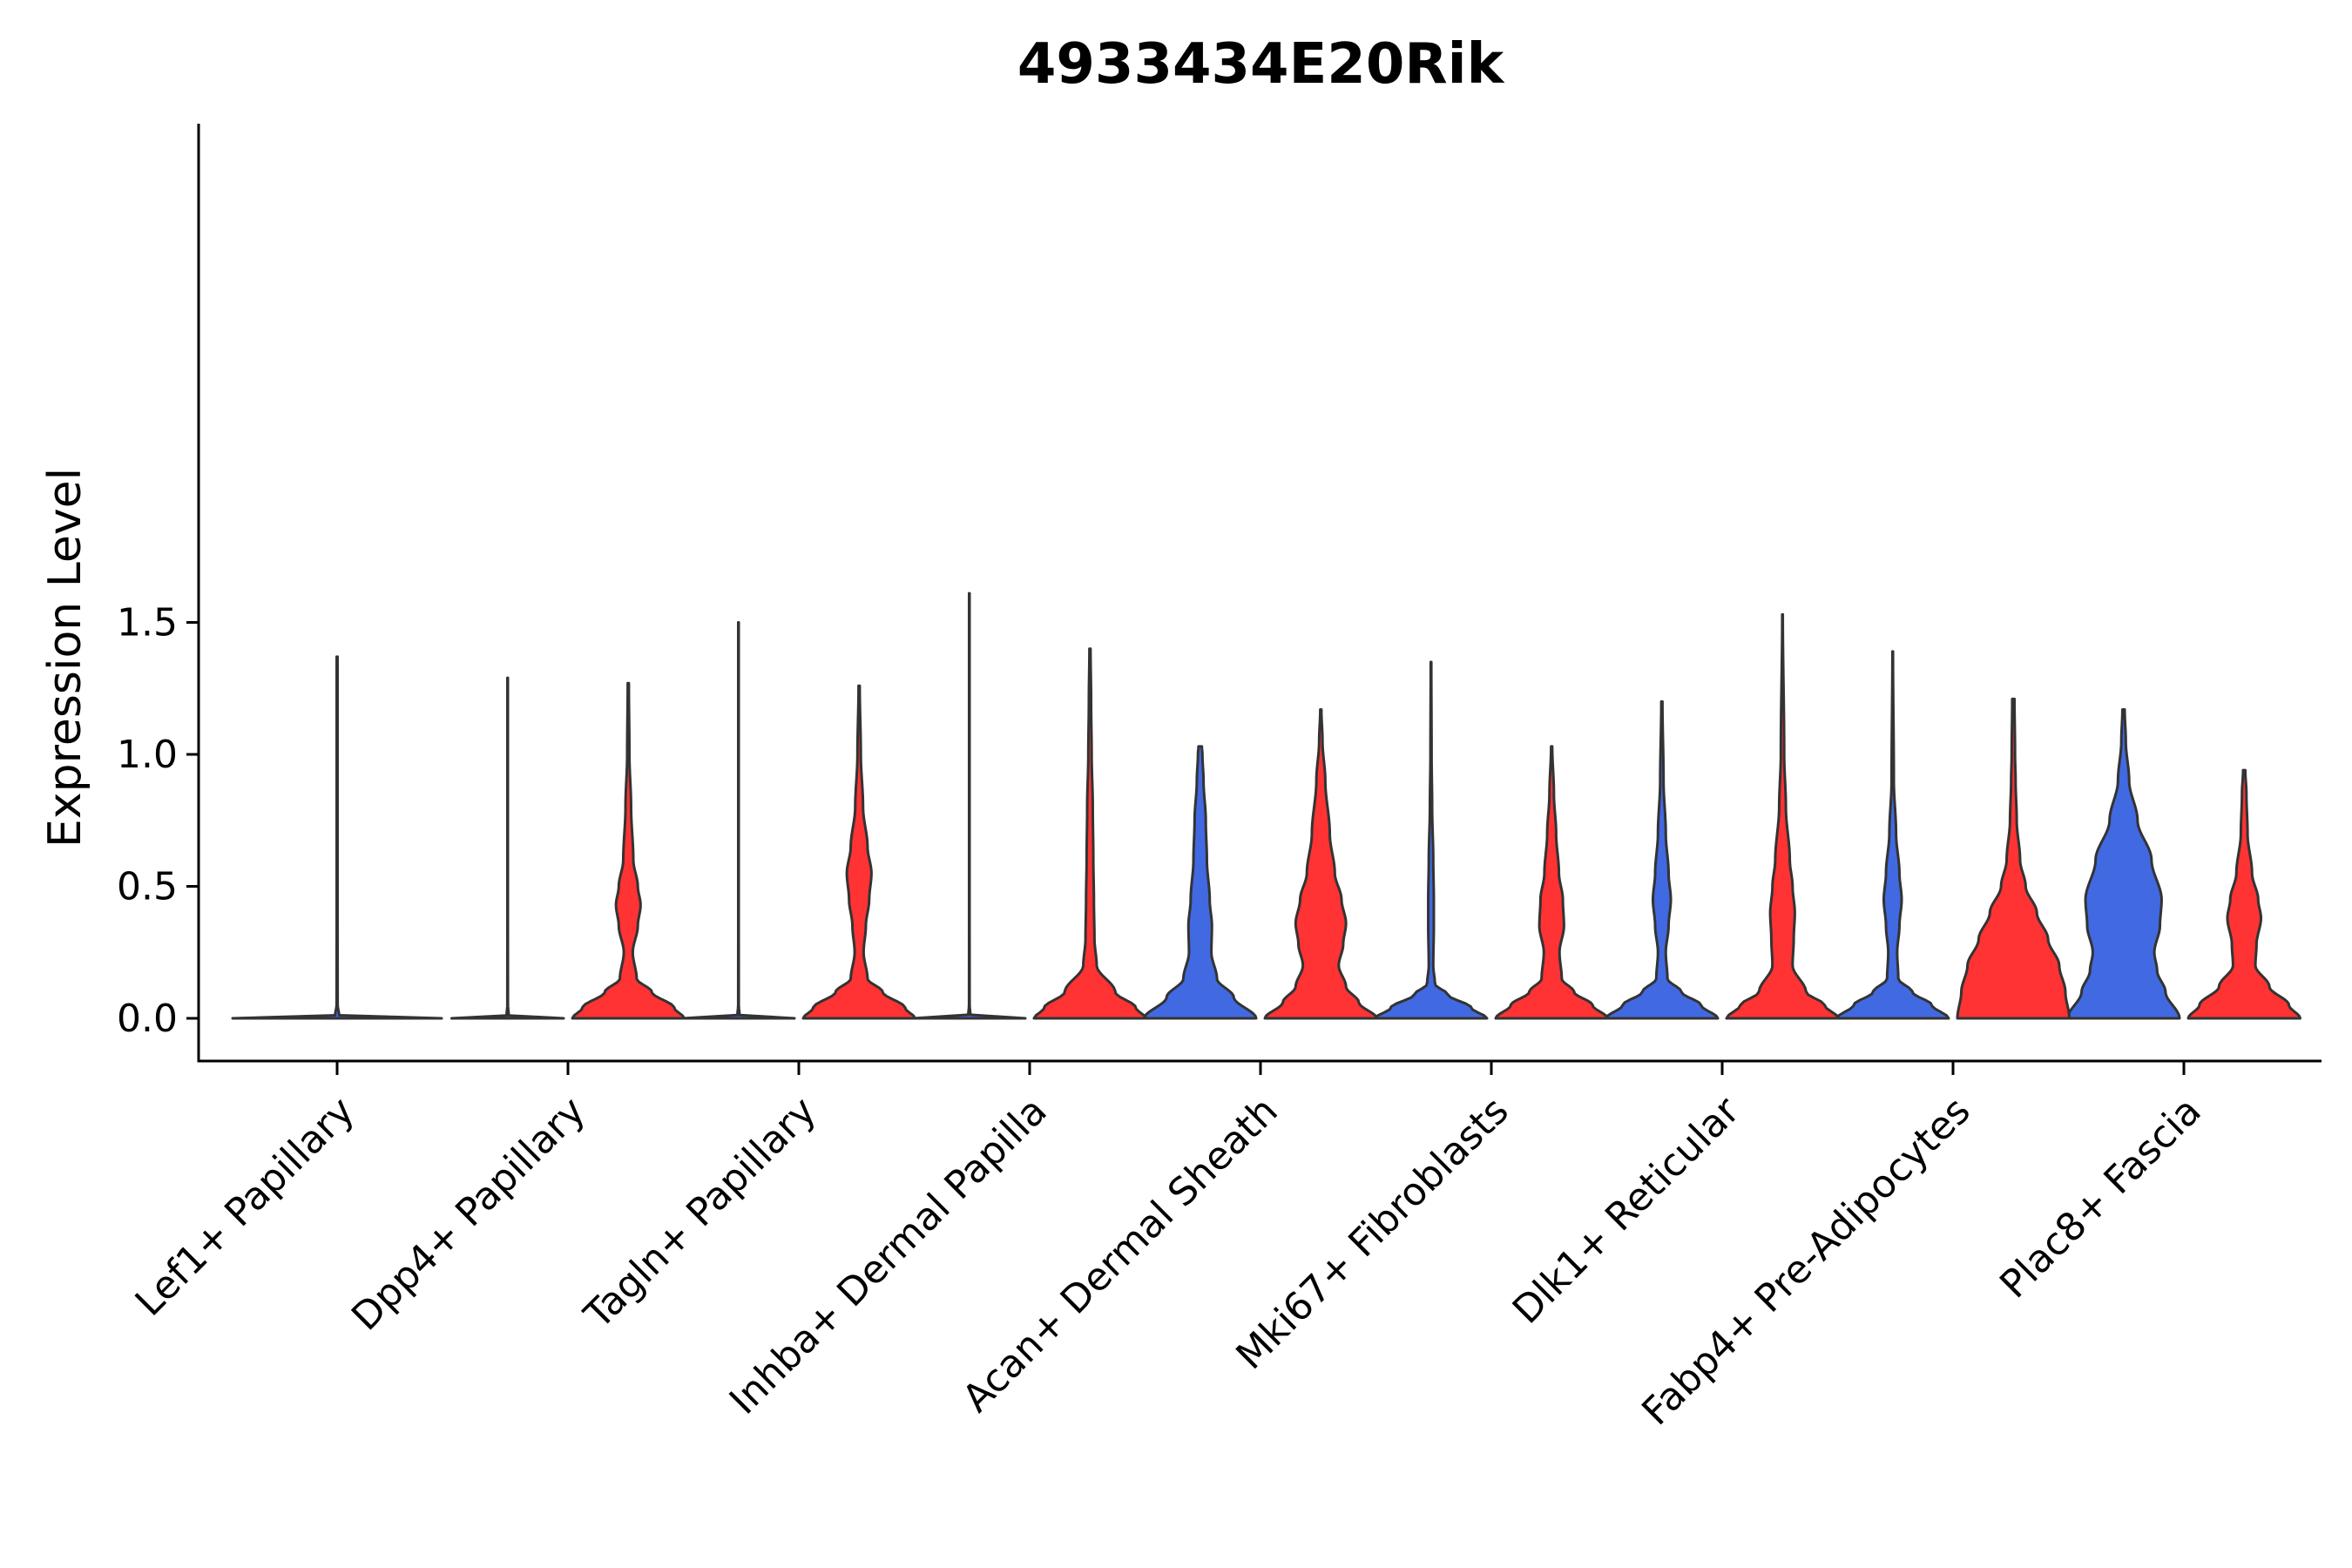 This screenshot has height=1568, width=2352. What do you see at coordinates (1663, 860) in the screenshot?
I see `violin-blue-dlk1-reticular` at bounding box center [1663, 860].